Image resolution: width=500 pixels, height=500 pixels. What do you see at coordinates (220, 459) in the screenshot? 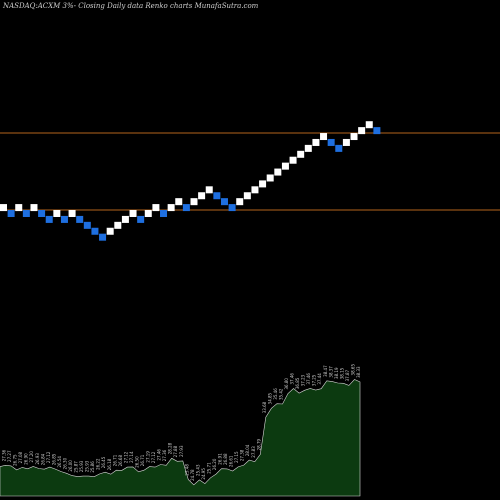
I see `close-label: 26.91` at bounding box center [220, 459].